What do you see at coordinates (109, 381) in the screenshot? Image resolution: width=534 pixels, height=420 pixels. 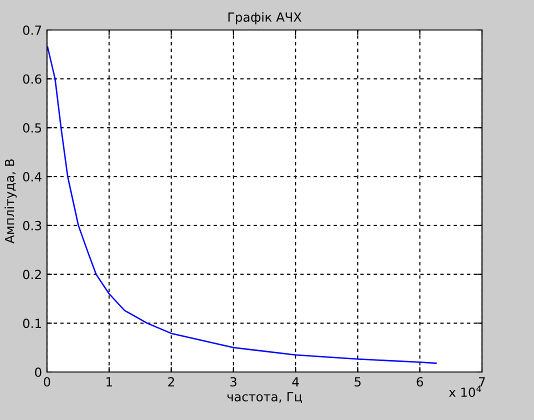 I see `x-tick-label: 1` at bounding box center [109, 381].